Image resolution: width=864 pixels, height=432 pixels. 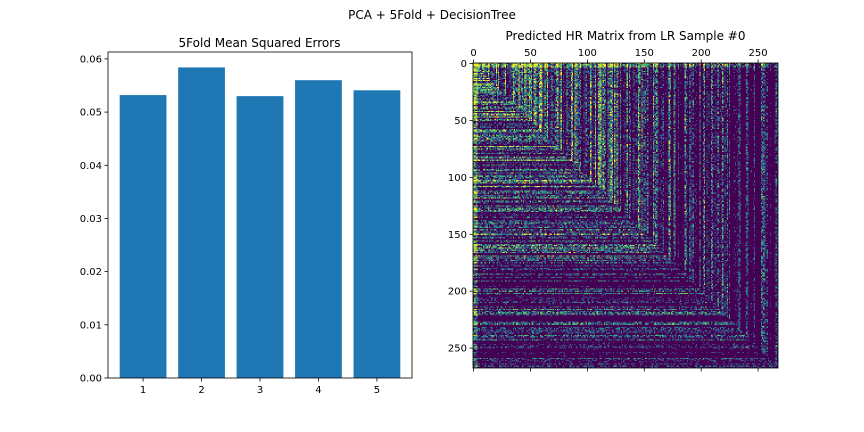 What do you see at coordinates (457, 292) in the screenshot?
I see `heatmap-y-tick-label: 200` at bounding box center [457, 292].